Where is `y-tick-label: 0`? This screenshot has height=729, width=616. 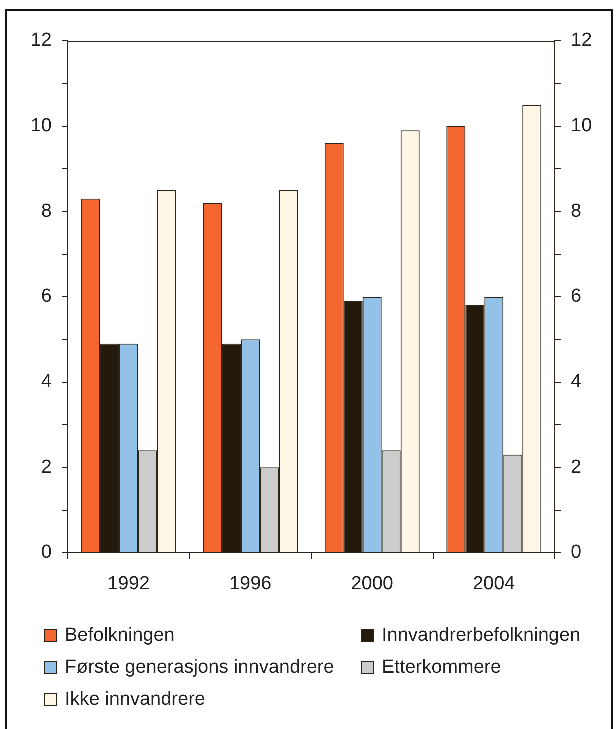 y-tick-label: 0 is located at coordinates (46, 553).